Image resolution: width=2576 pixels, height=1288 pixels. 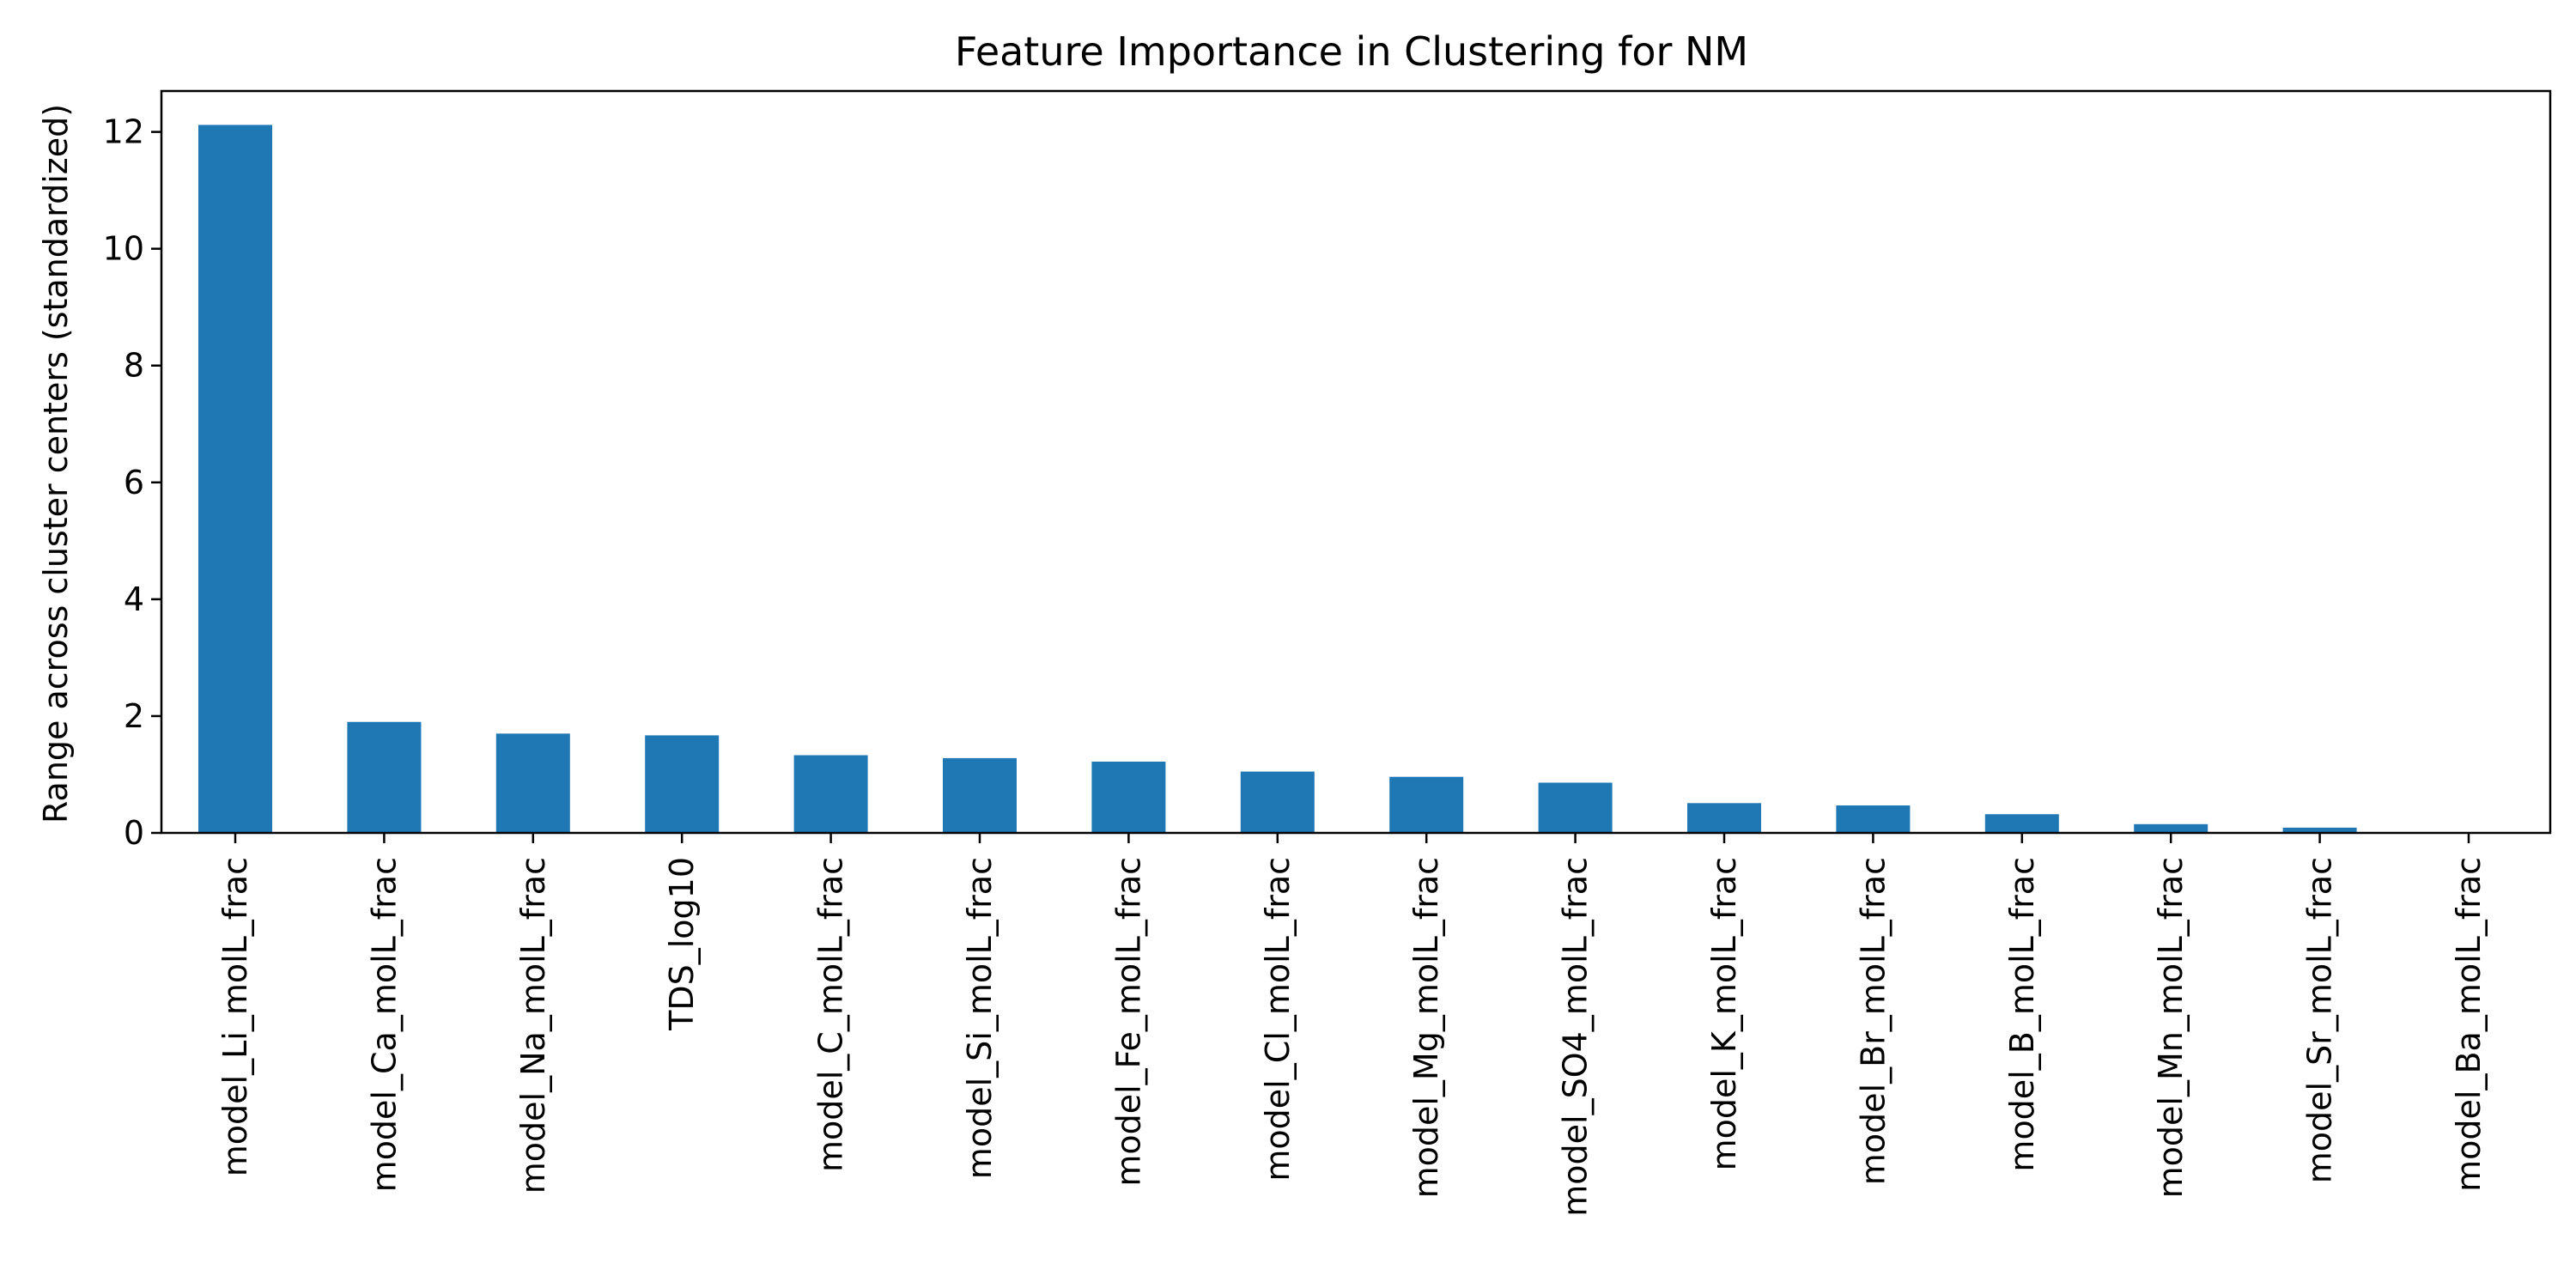 What do you see at coordinates (682, 944) in the screenshot?
I see `x-tick-label: TDS_log10` at bounding box center [682, 944].